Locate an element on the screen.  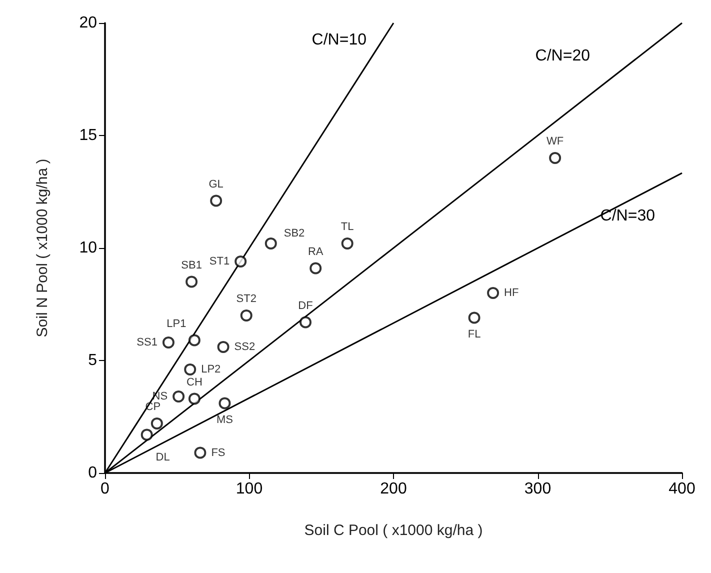
data-label: HF is located at coordinates (511, 293).